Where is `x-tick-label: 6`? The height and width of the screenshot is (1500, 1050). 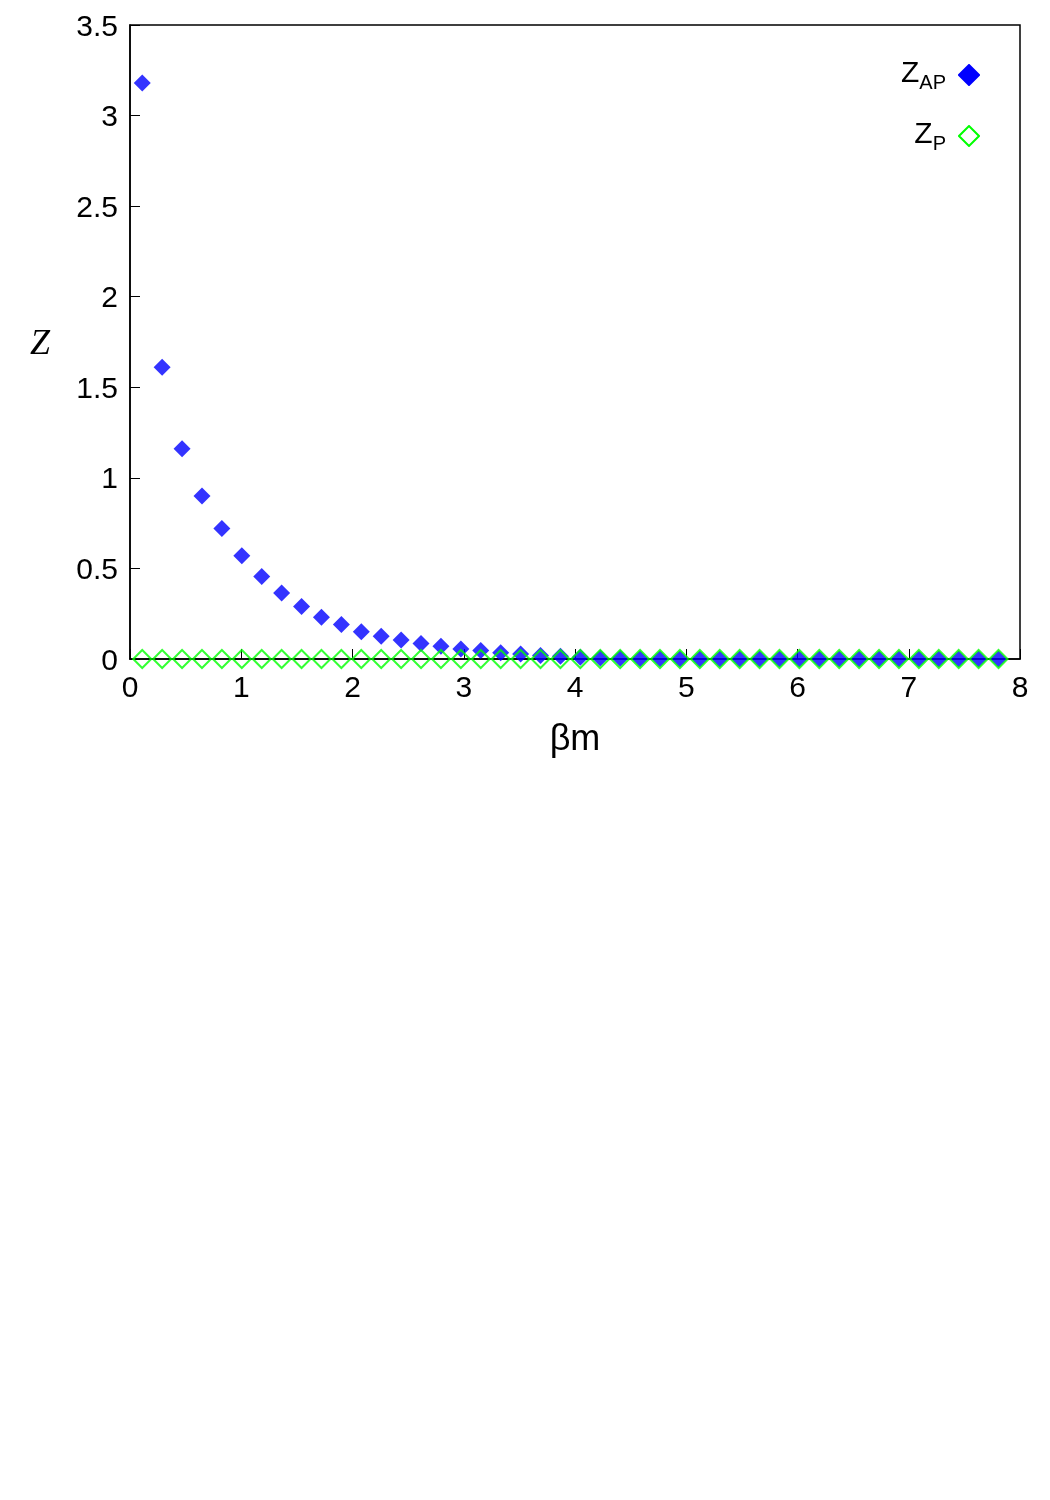 x-tick-label: 6 is located at coordinates (797, 686).